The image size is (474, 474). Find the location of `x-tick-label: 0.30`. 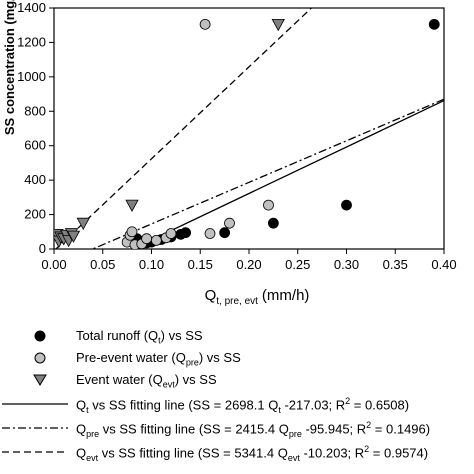

x-tick-label: 0.30 is located at coordinates (346, 264).